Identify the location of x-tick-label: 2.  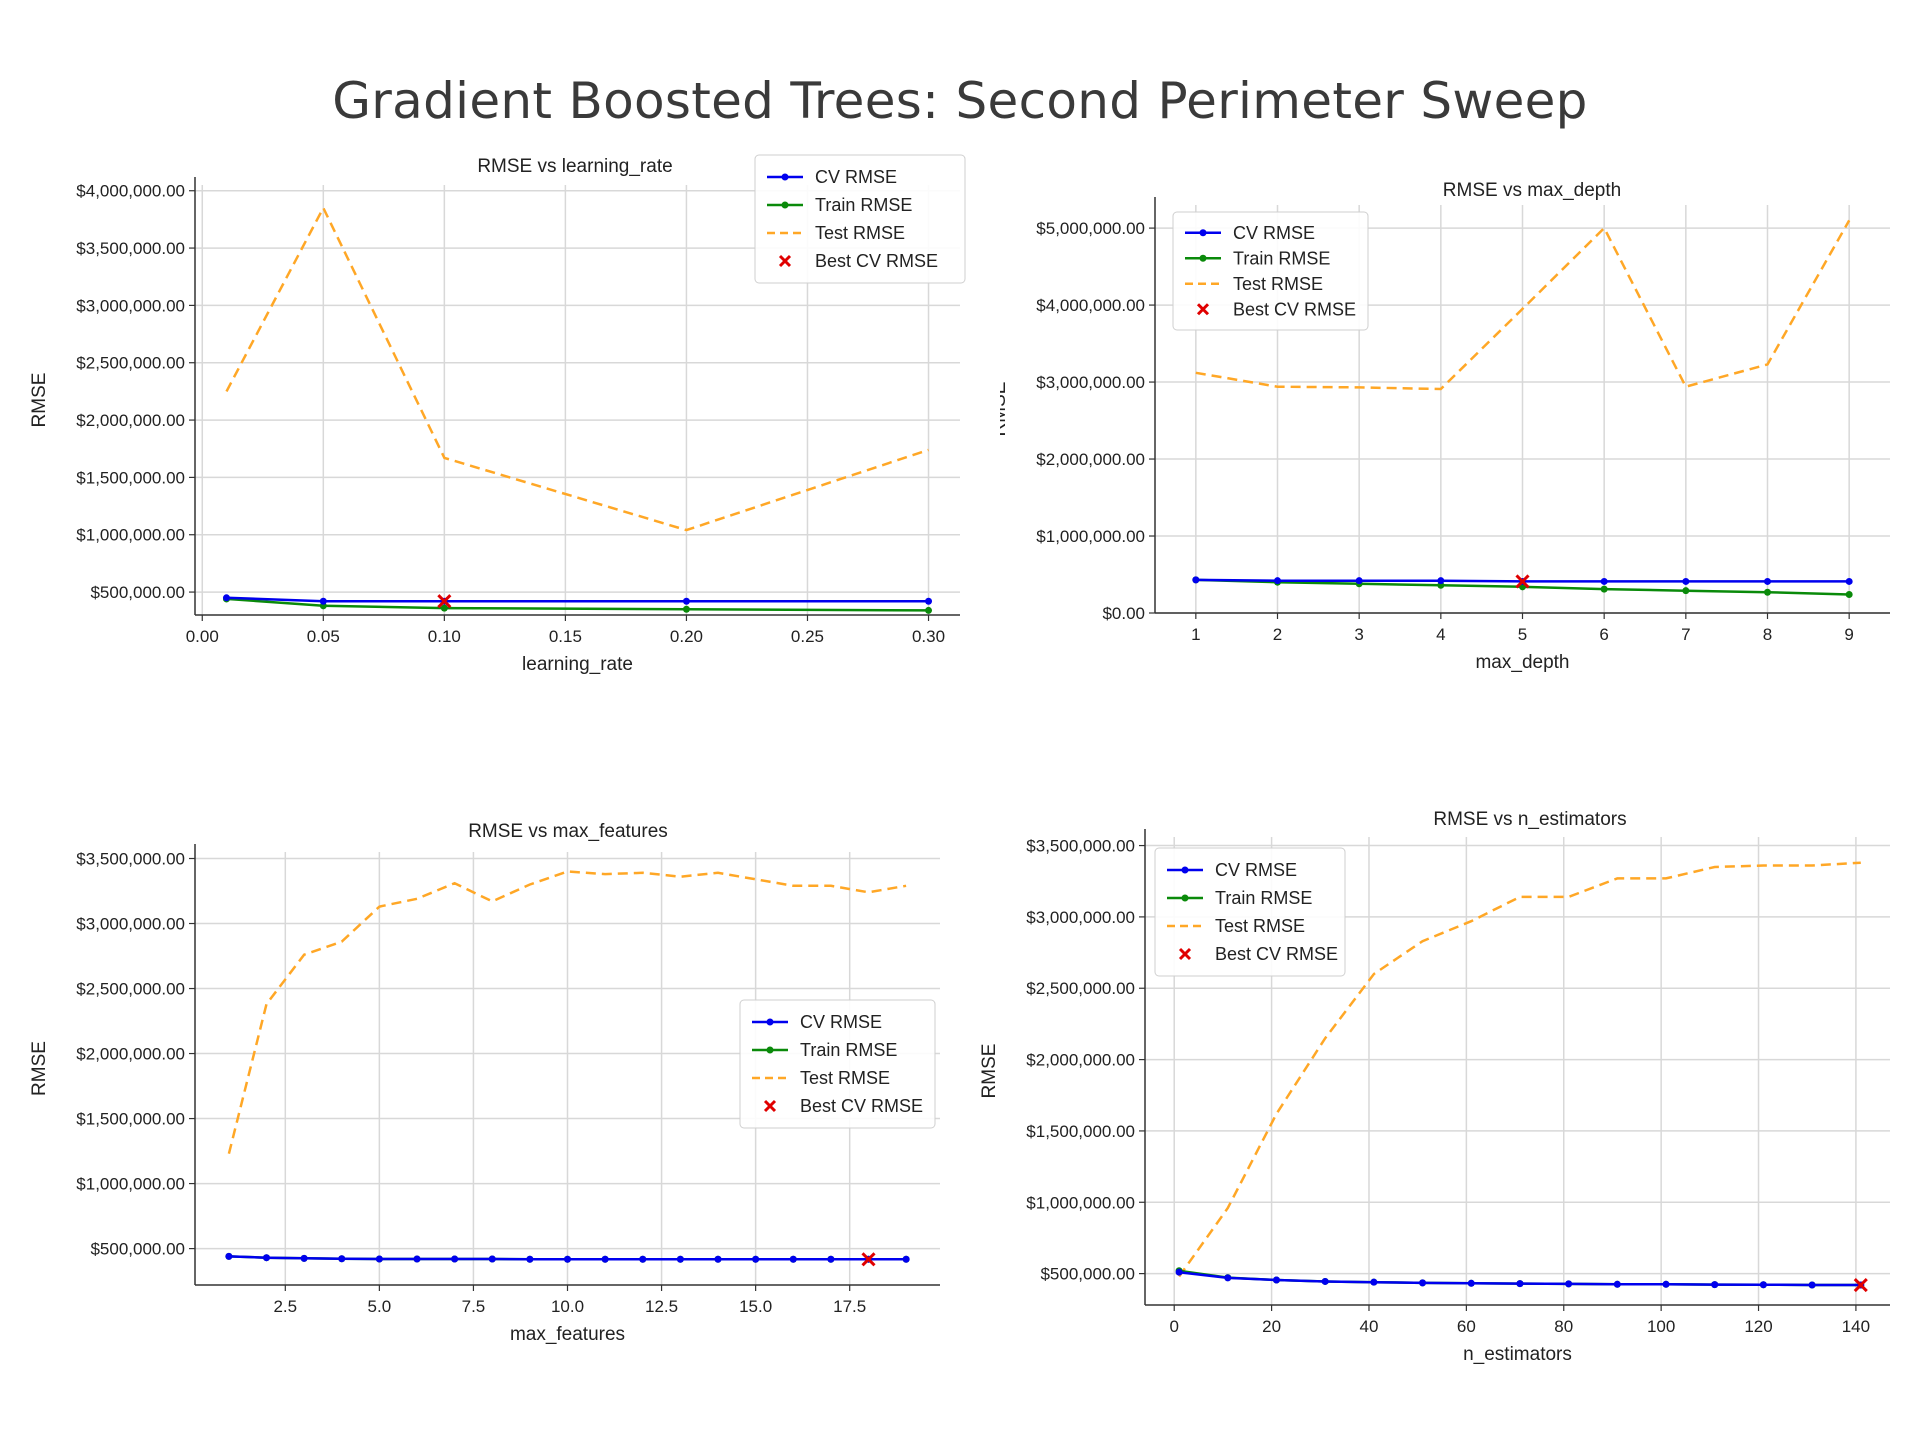
(1277, 634).